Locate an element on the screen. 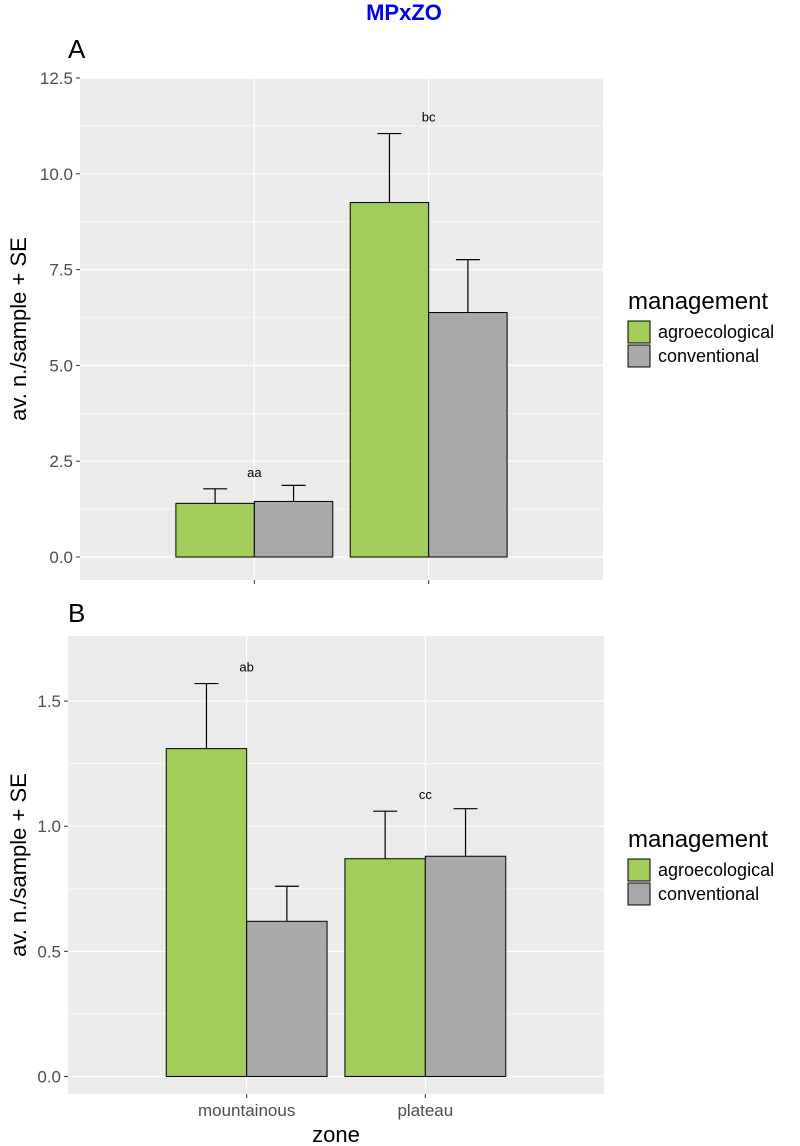 The image size is (800, 1146). panel-a-ytick-label: 5.0 is located at coordinates (61, 365).